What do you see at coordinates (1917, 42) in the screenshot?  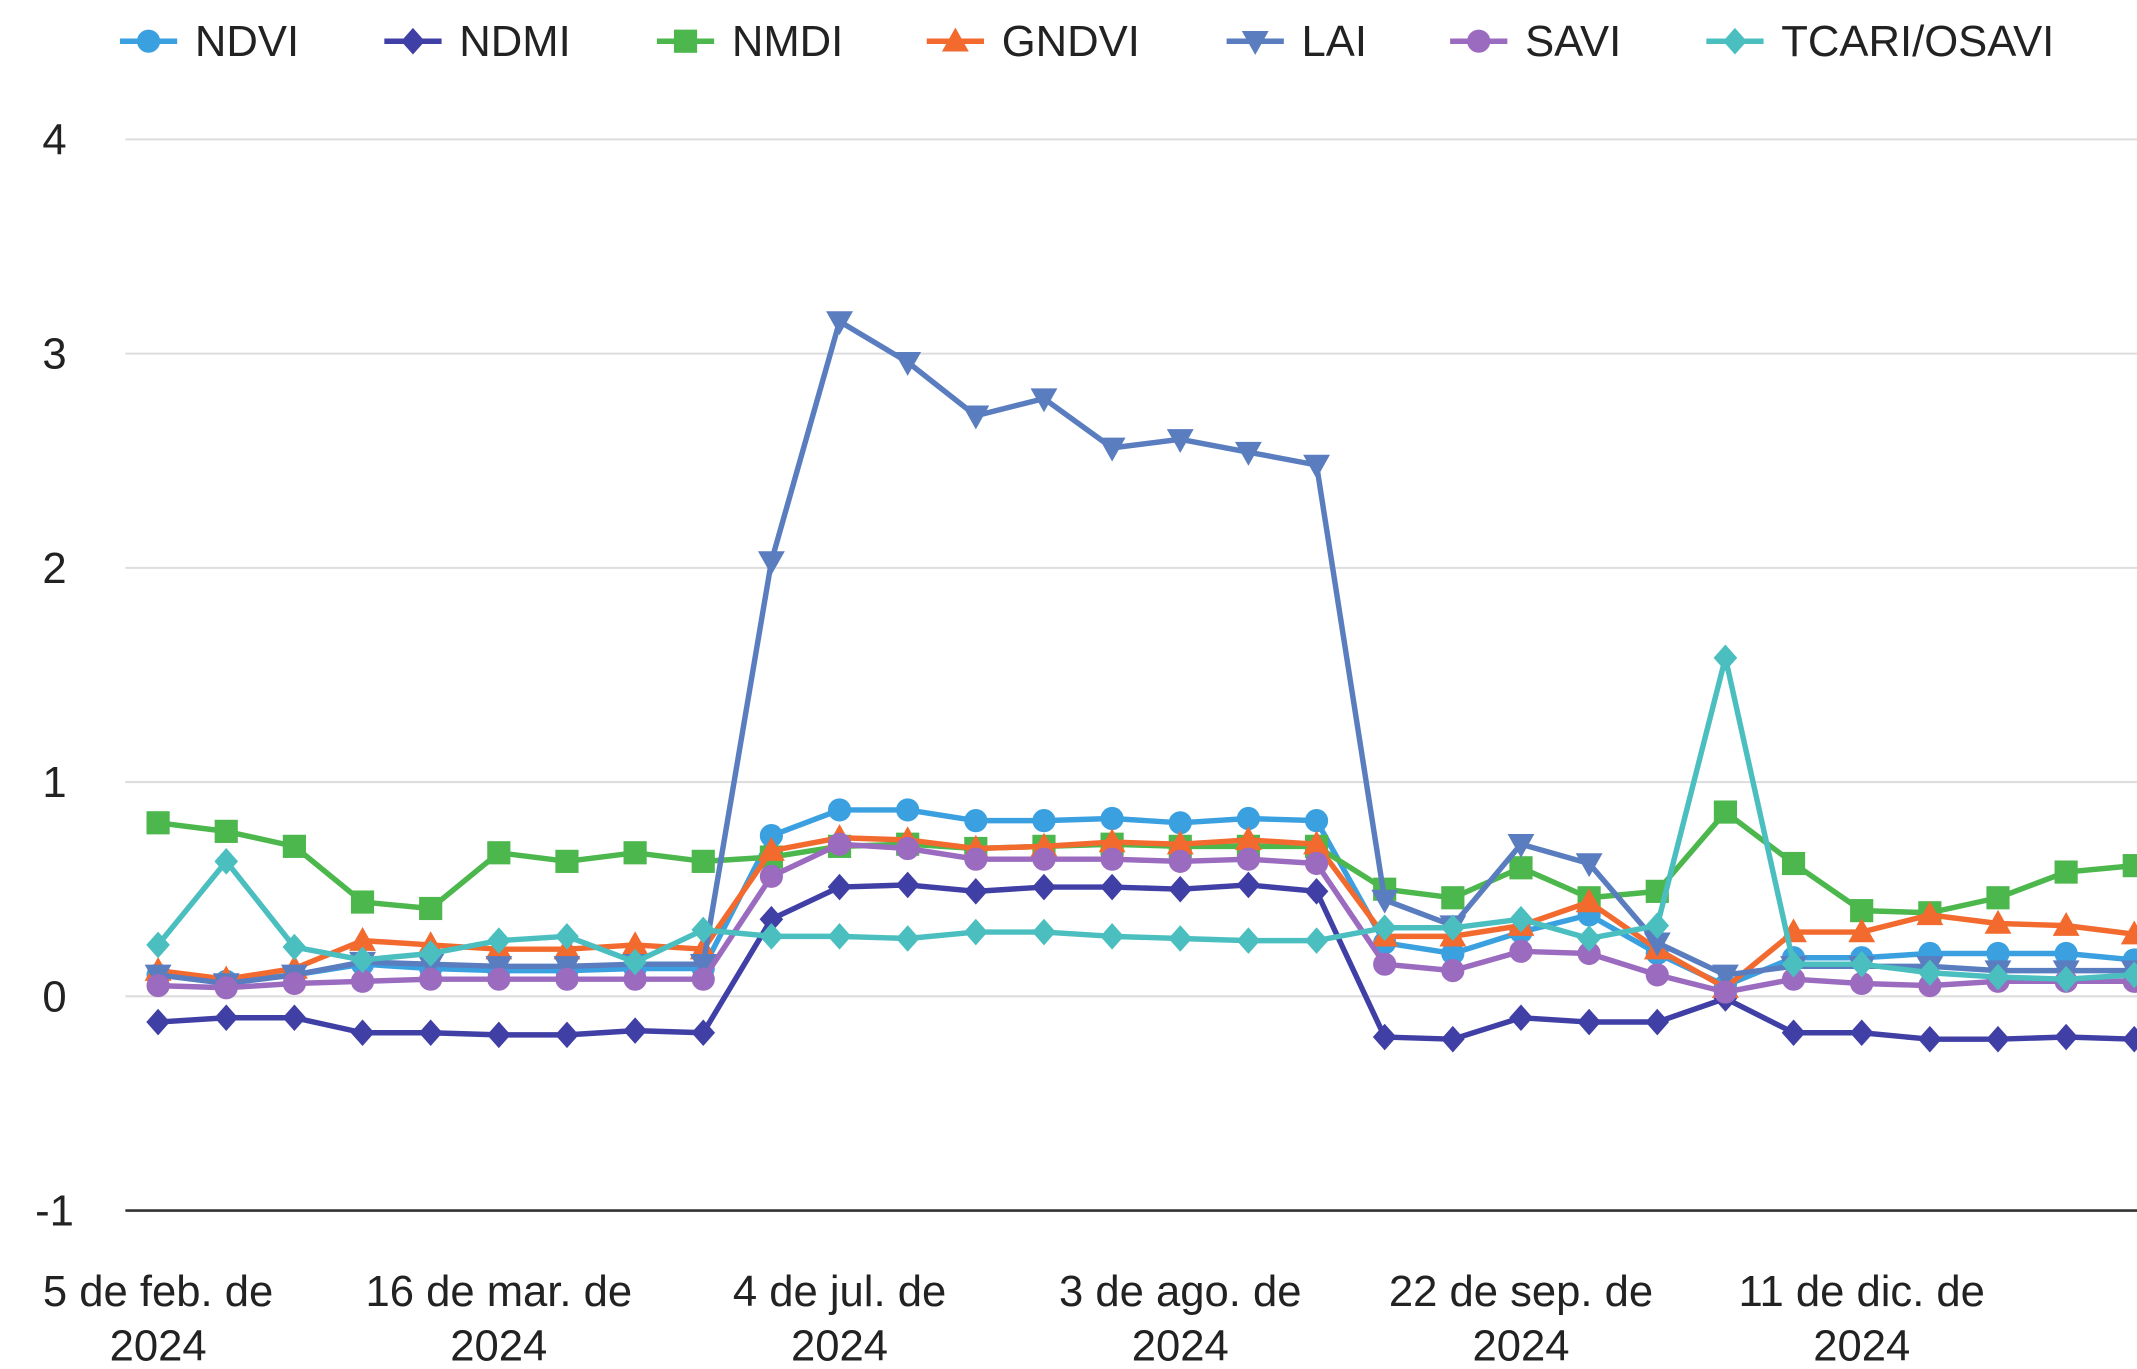 I see `legend-label: TCARI/OSAVI` at bounding box center [1917, 42].